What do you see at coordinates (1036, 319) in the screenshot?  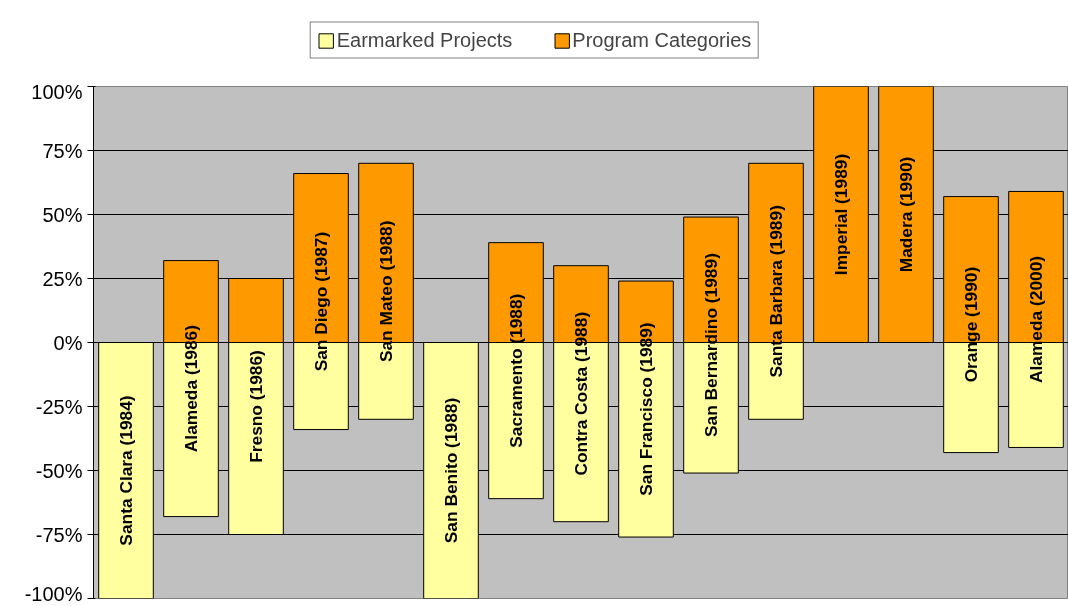 I see `x-tick-label: Alameda (2000)` at bounding box center [1036, 319].